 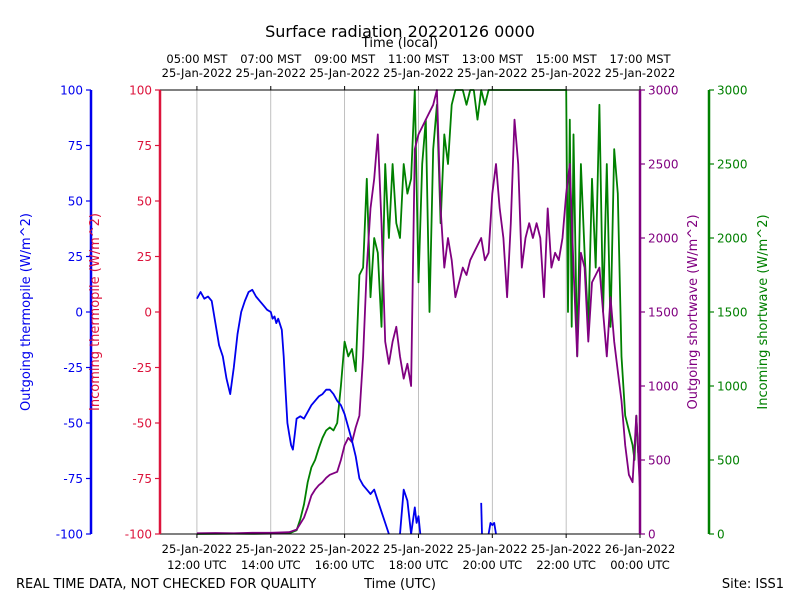 I want to click on footer-quality-note: REAL TIME DATA, NOT CHECKED FOR QUALITY, so click(x=166, y=584).